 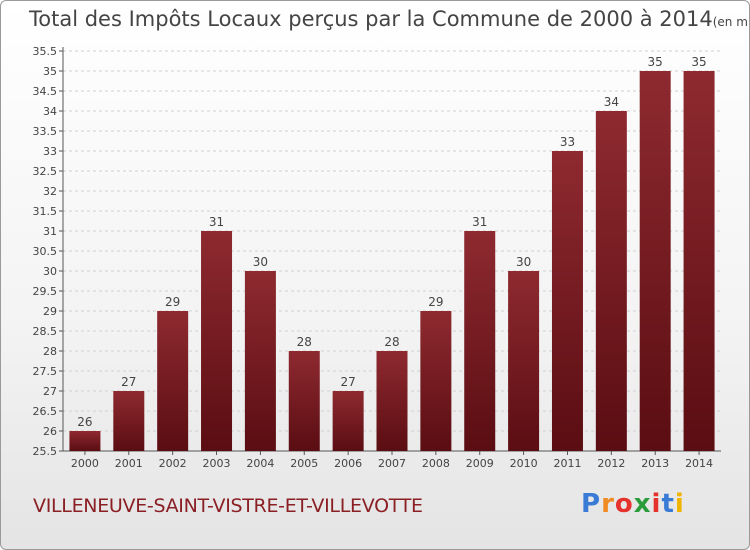 I want to click on y-tick-label: 34, so click(x=50, y=111).